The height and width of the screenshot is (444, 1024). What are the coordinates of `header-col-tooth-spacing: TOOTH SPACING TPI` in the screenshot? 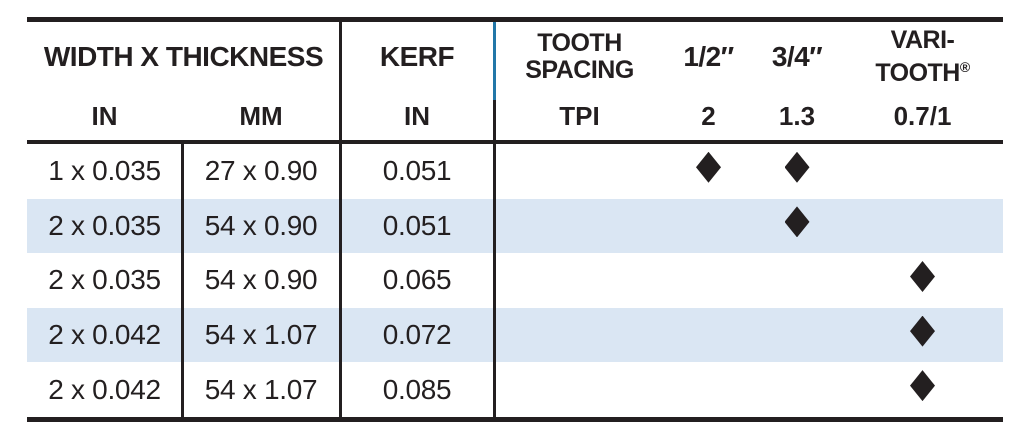 It's located at (579, 81).